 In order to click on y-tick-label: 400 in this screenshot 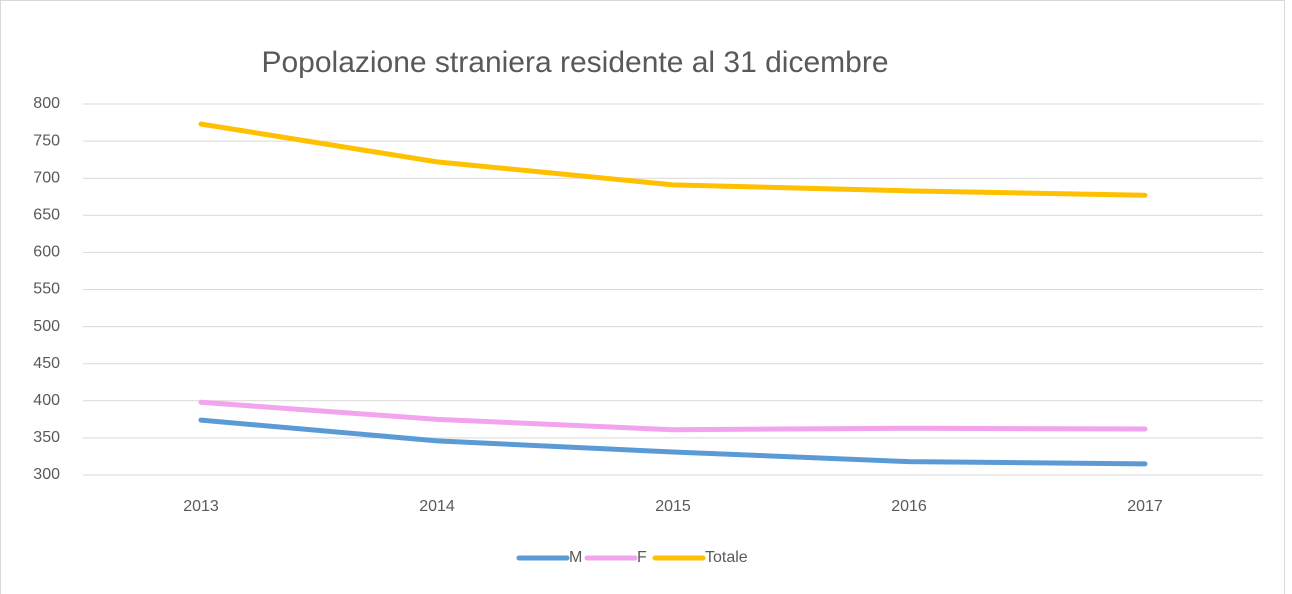, I will do `click(46, 400)`.